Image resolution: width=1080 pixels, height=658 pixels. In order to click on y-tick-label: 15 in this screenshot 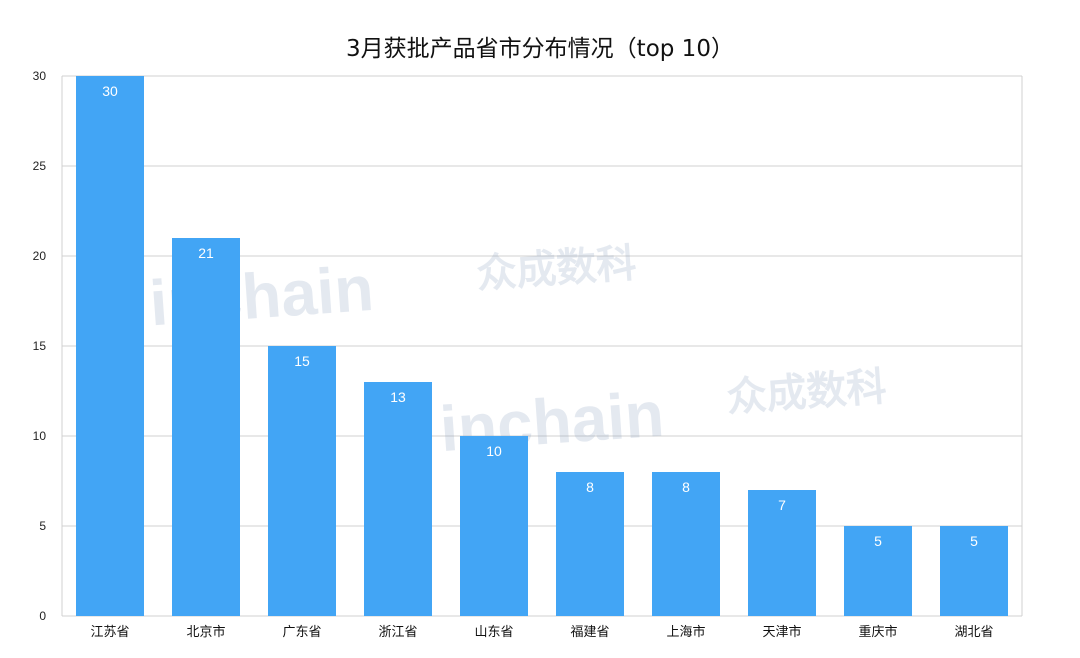, I will do `click(40, 346)`.